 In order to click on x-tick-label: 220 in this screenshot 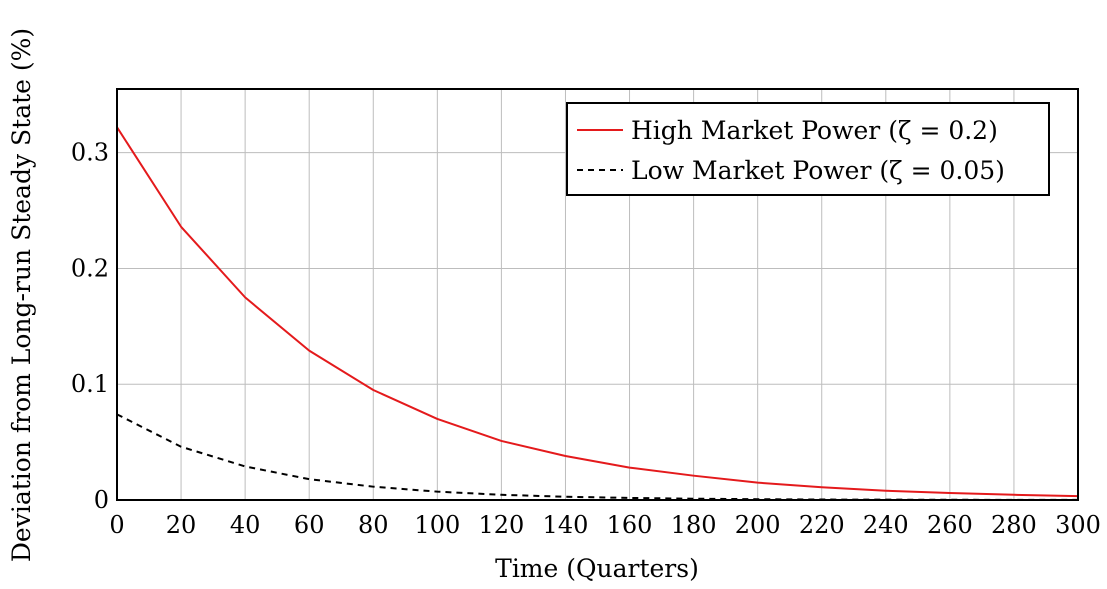, I will do `click(822, 525)`.